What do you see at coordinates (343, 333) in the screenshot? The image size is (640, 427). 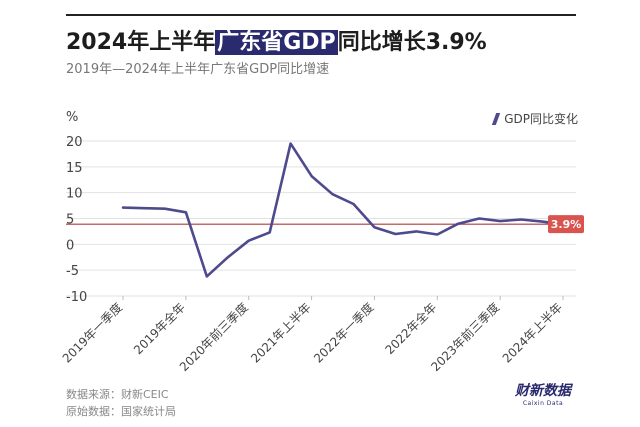 I see `x-tick-label: 2022年一季度` at bounding box center [343, 333].